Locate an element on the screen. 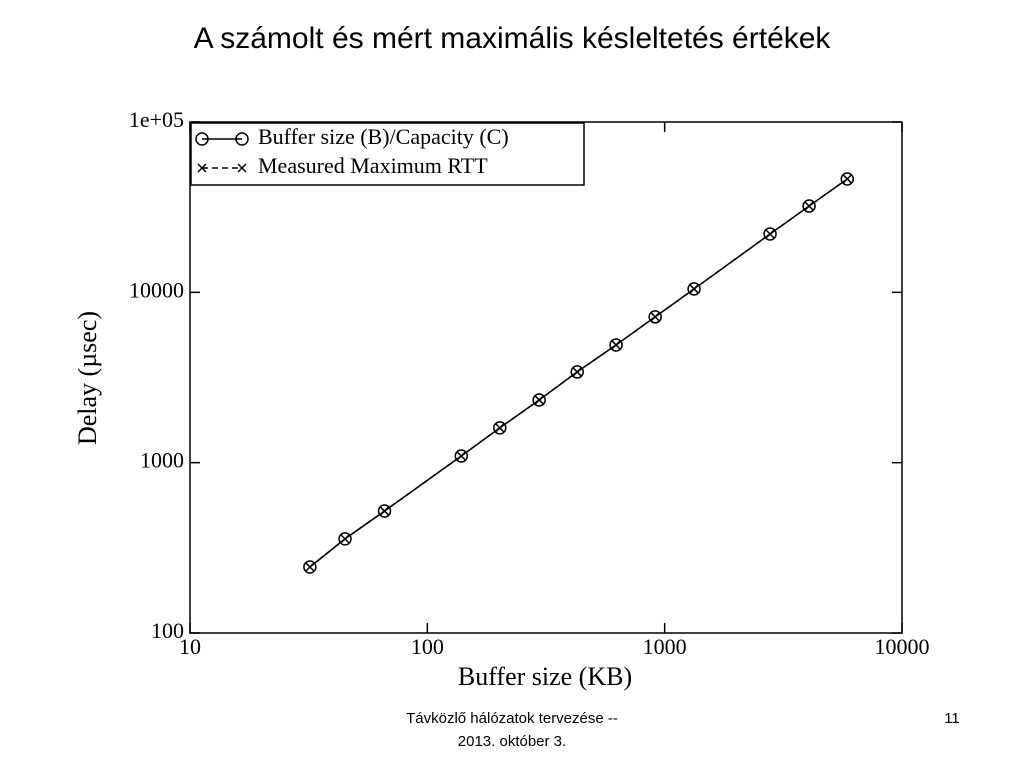  y-tick-label: 1e+05 is located at coordinates (156, 119).